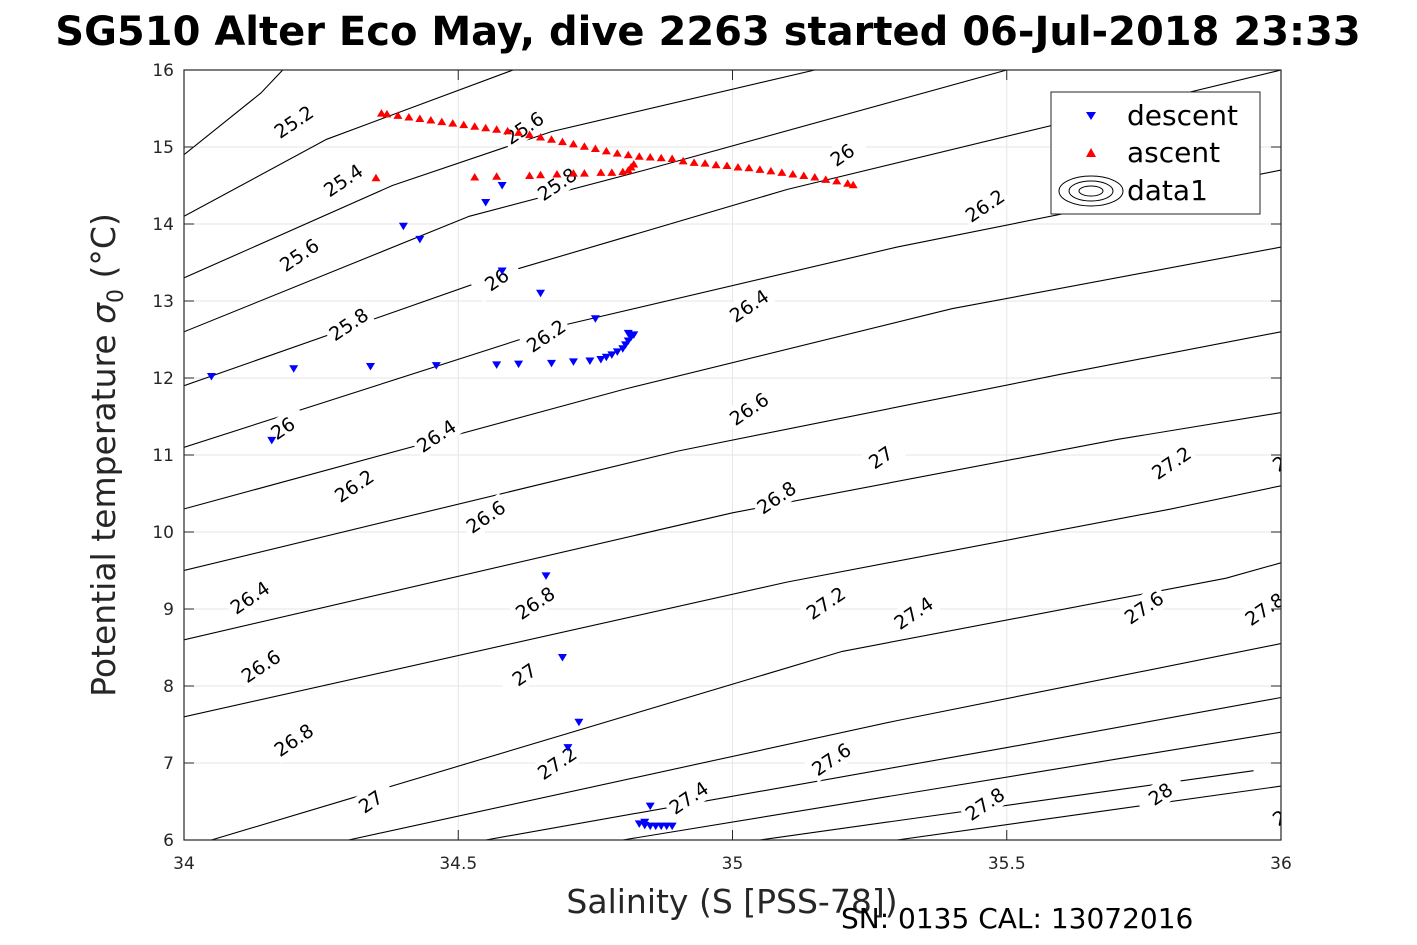 This screenshot has width=1417, height=945. What do you see at coordinates (1091, 152) in the screenshot?
I see `legend-ascent-marker` at bounding box center [1091, 152].